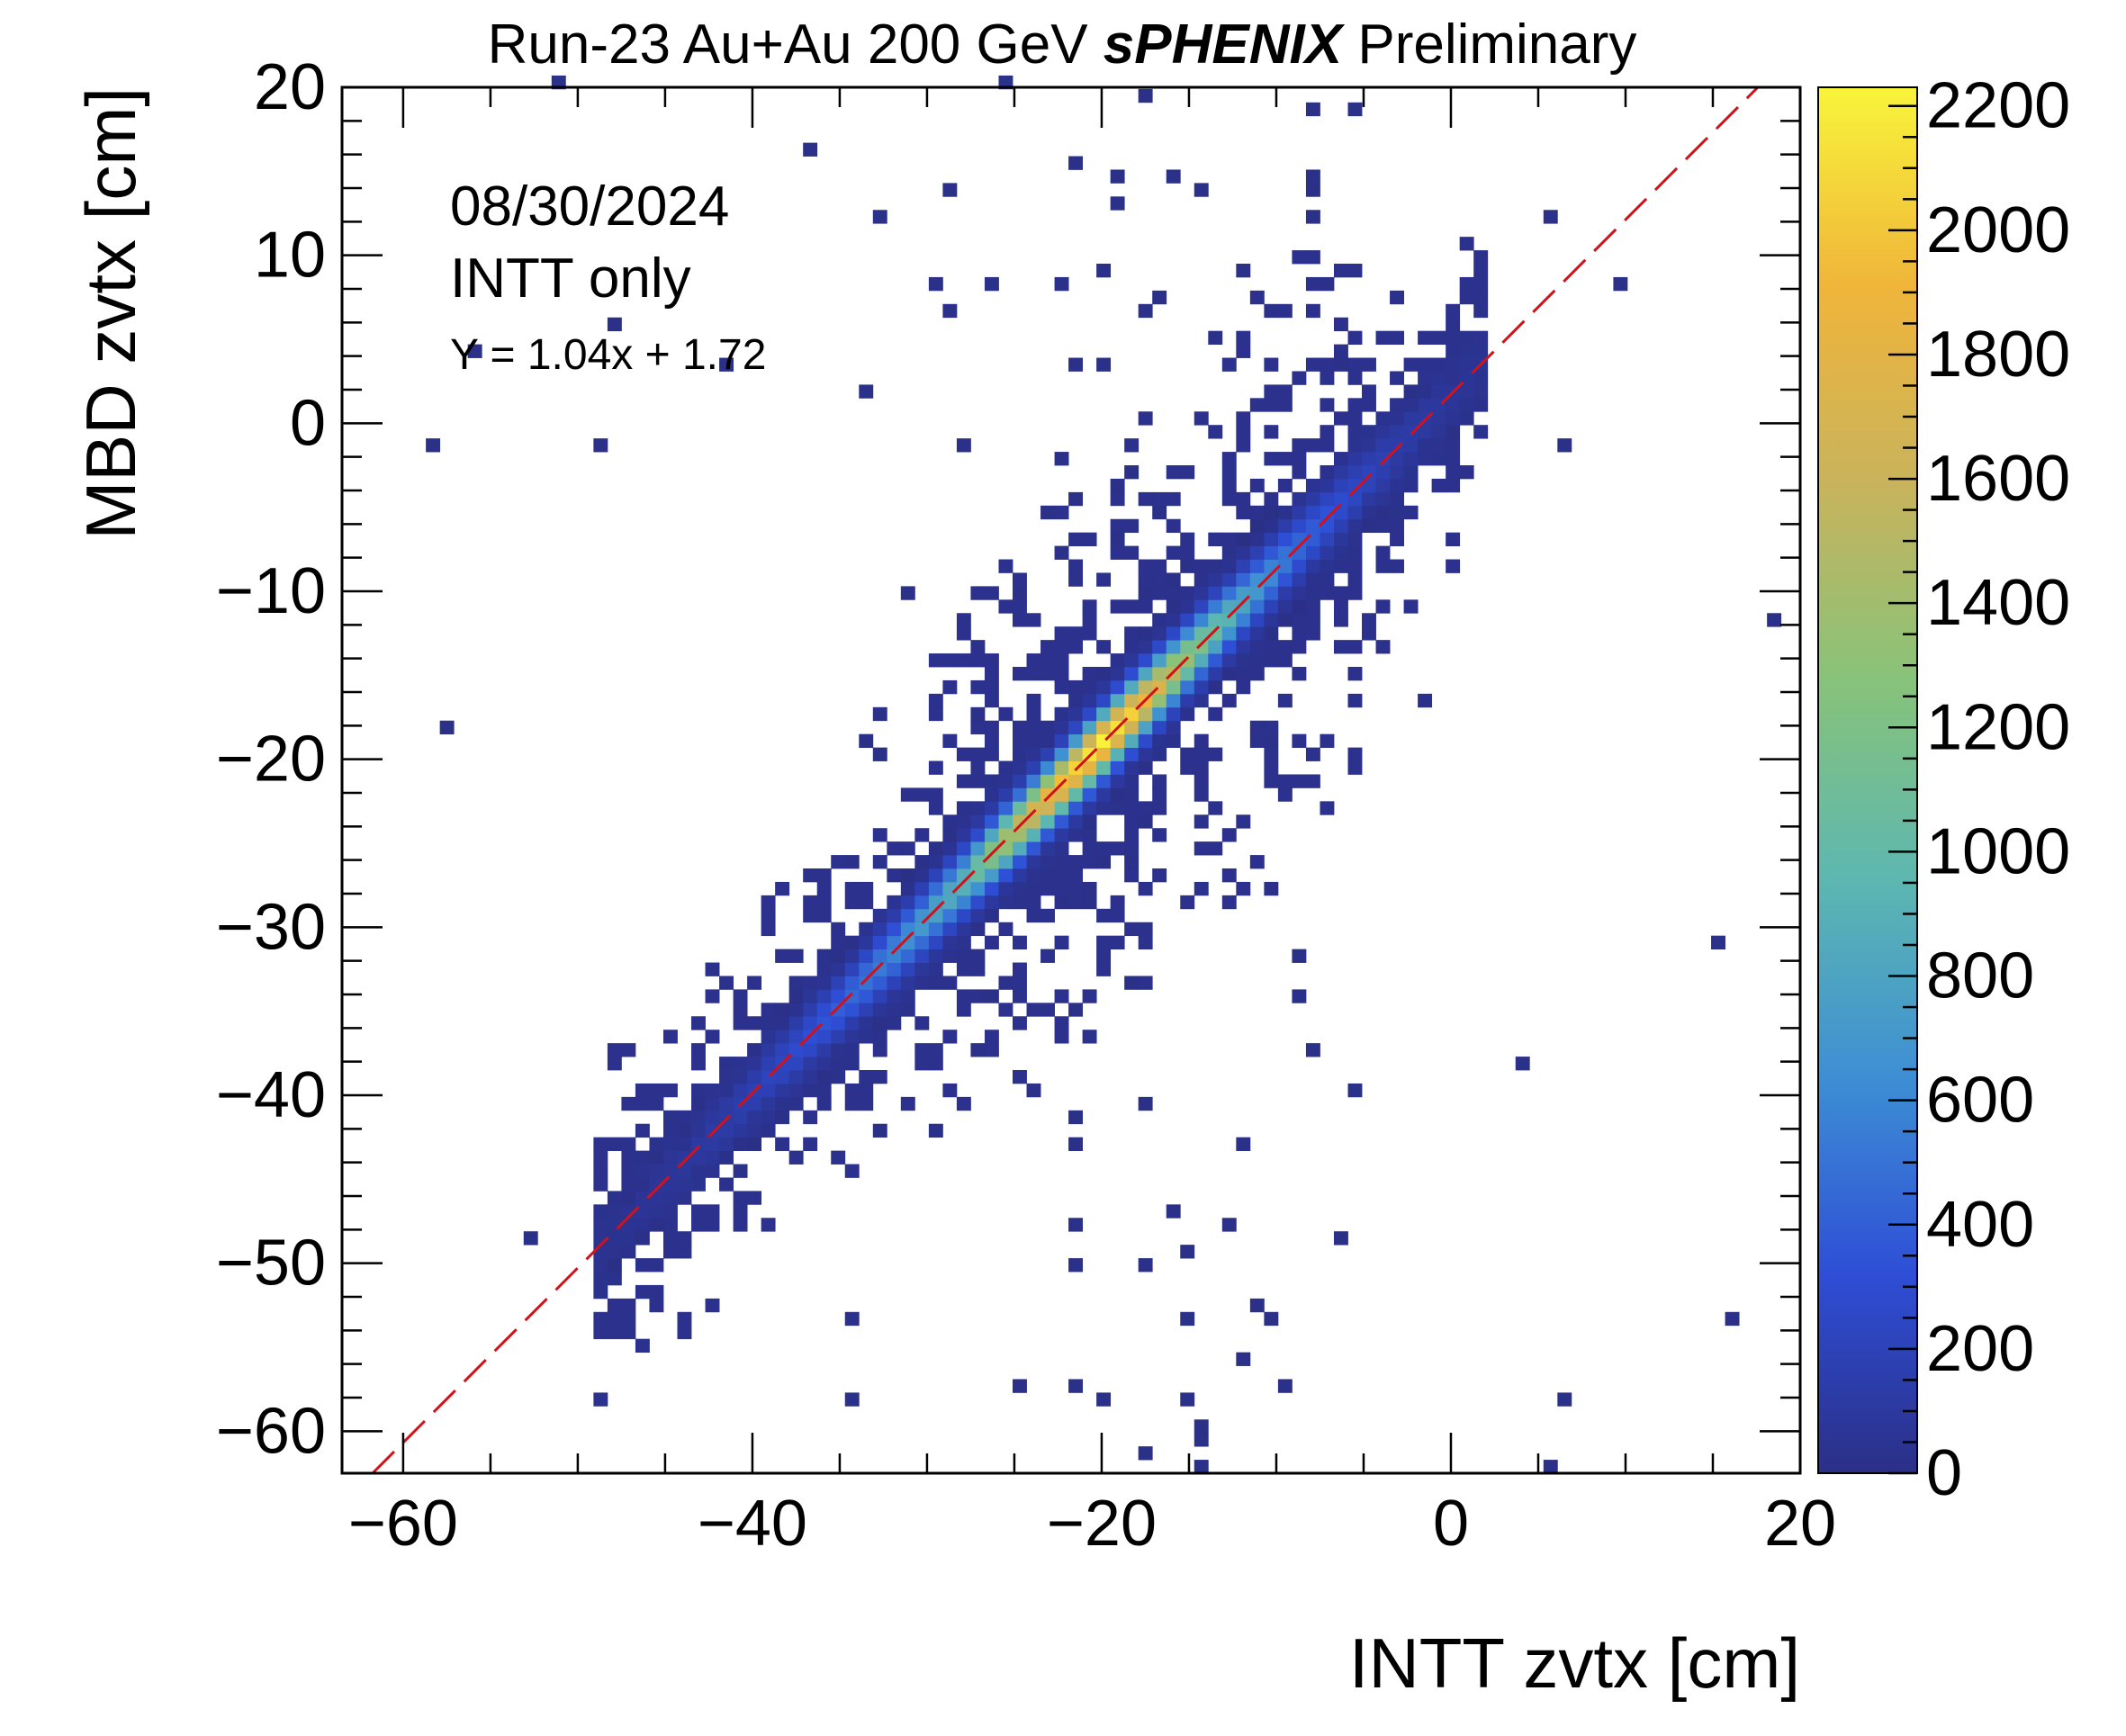  I want to click on color-bar-tick-label: 800, so click(1980, 976).